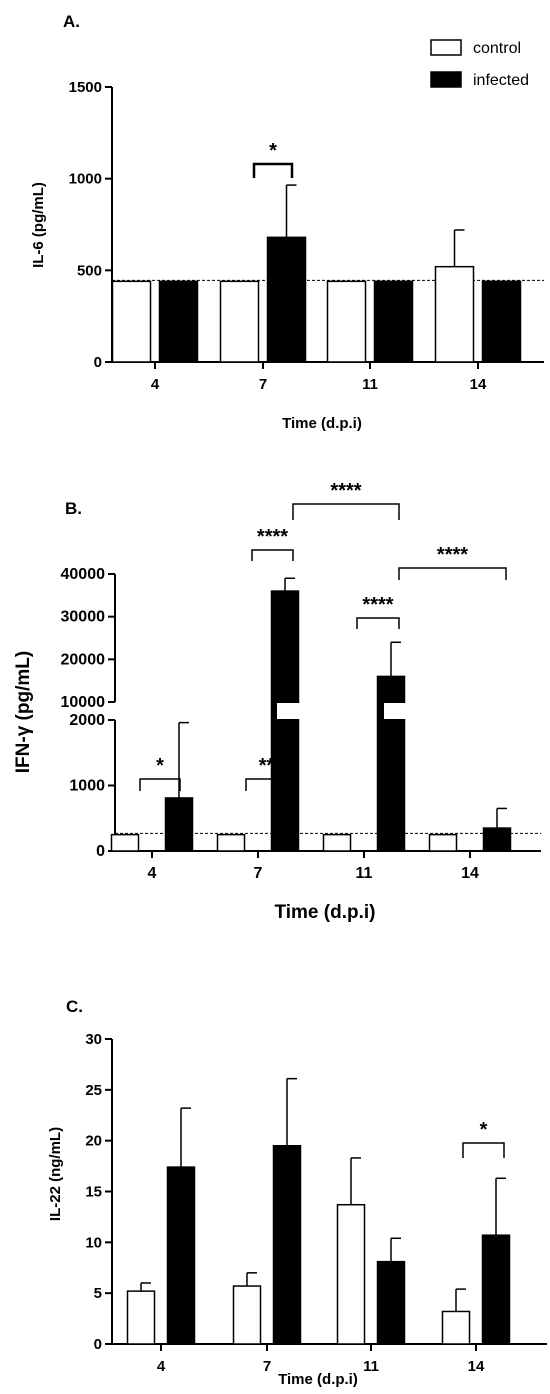  I want to click on x-axis-title-a: Time (d.p.i), so click(322, 423).